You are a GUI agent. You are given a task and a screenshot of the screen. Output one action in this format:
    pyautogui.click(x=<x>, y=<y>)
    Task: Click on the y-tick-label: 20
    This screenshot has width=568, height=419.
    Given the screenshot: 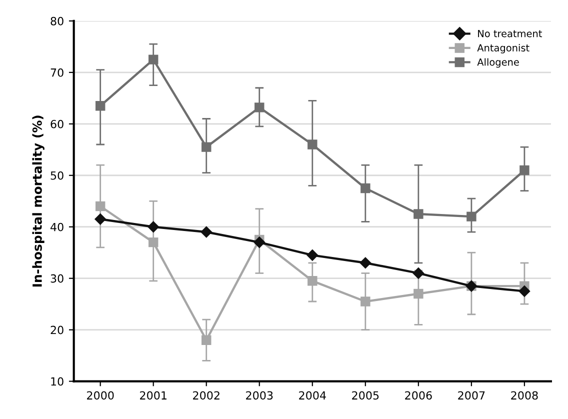 What is the action you would take?
    pyautogui.click(x=57, y=330)
    